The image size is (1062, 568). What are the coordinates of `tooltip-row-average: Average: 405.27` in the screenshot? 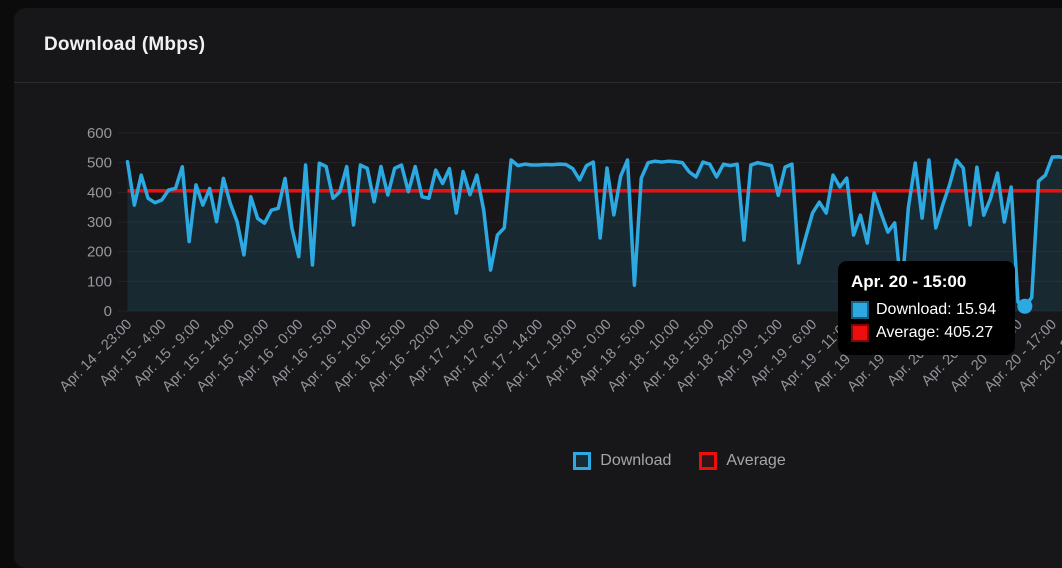 It's located at (926, 333).